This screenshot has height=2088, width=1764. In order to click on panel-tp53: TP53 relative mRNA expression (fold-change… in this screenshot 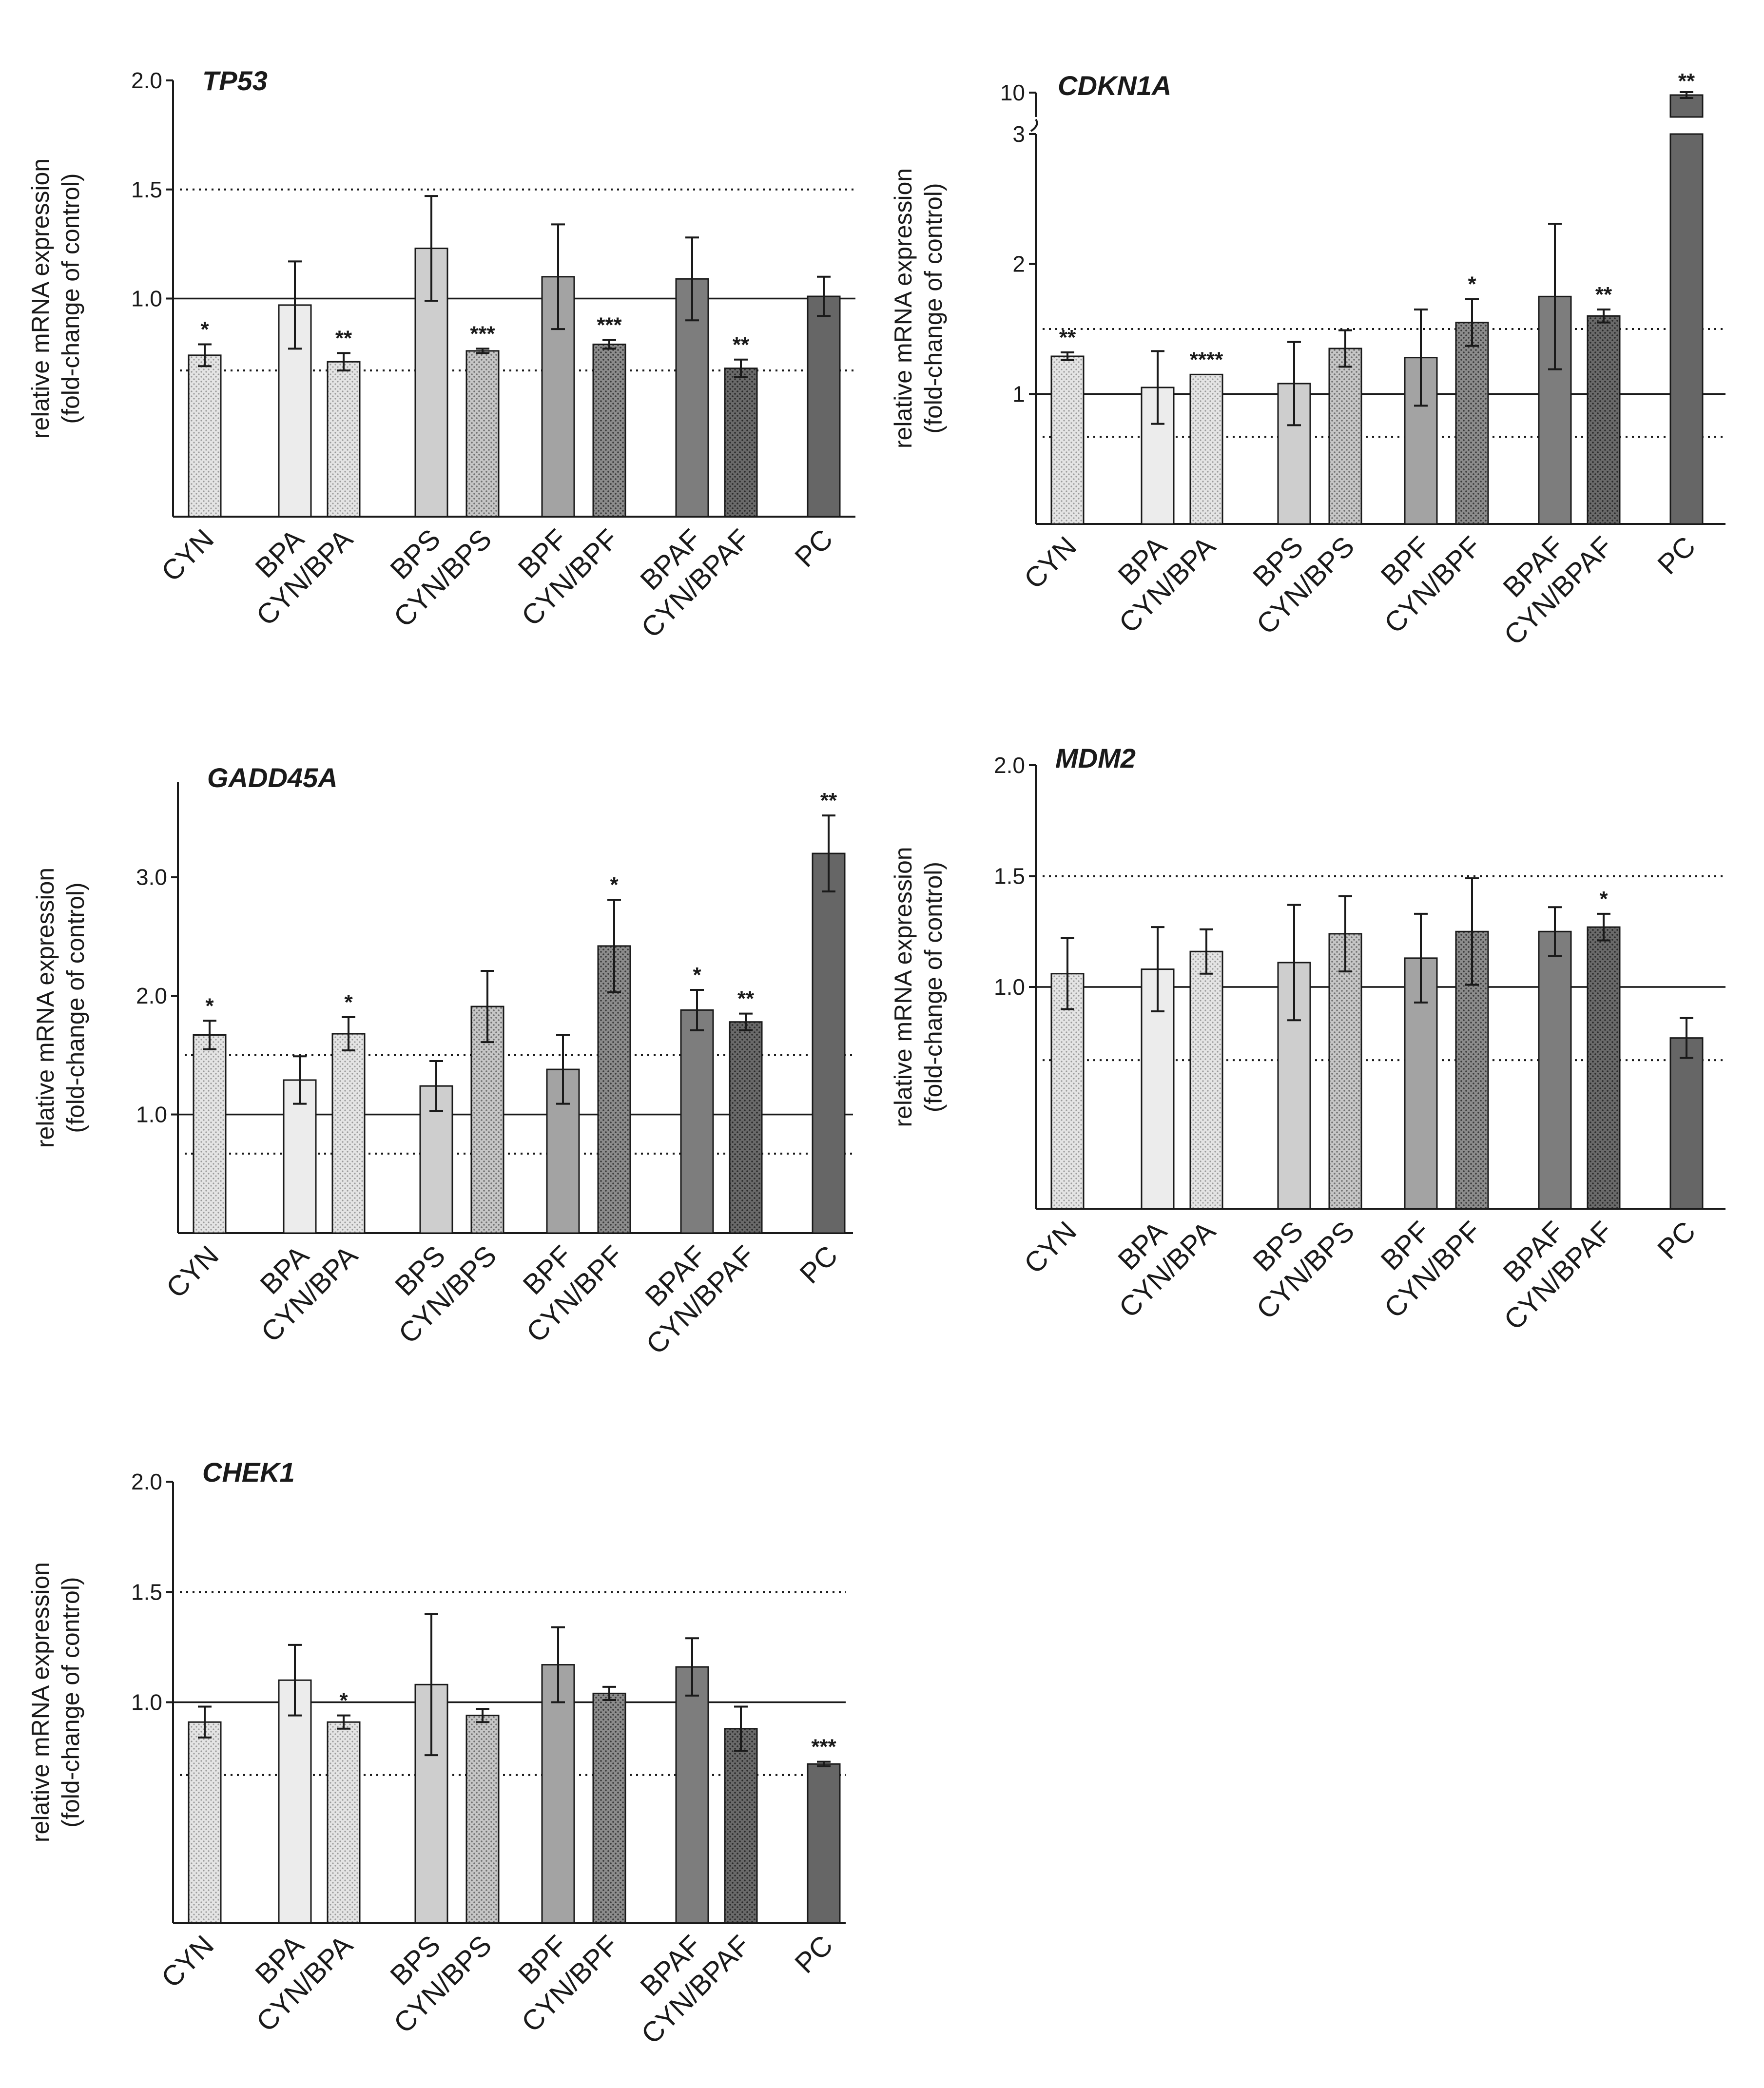, I will do `click(441, 354)`.